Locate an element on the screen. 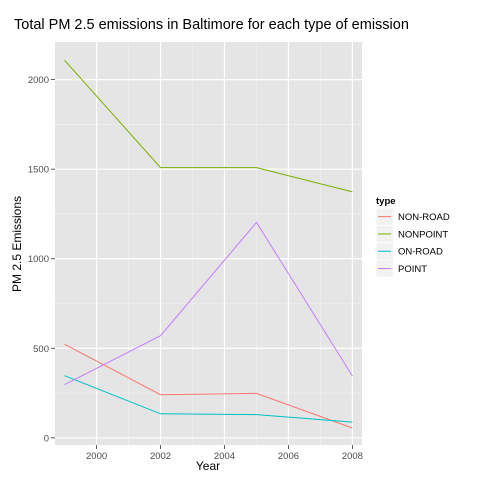  x-tick-label: 2008 is located at coordinates (352, 456).